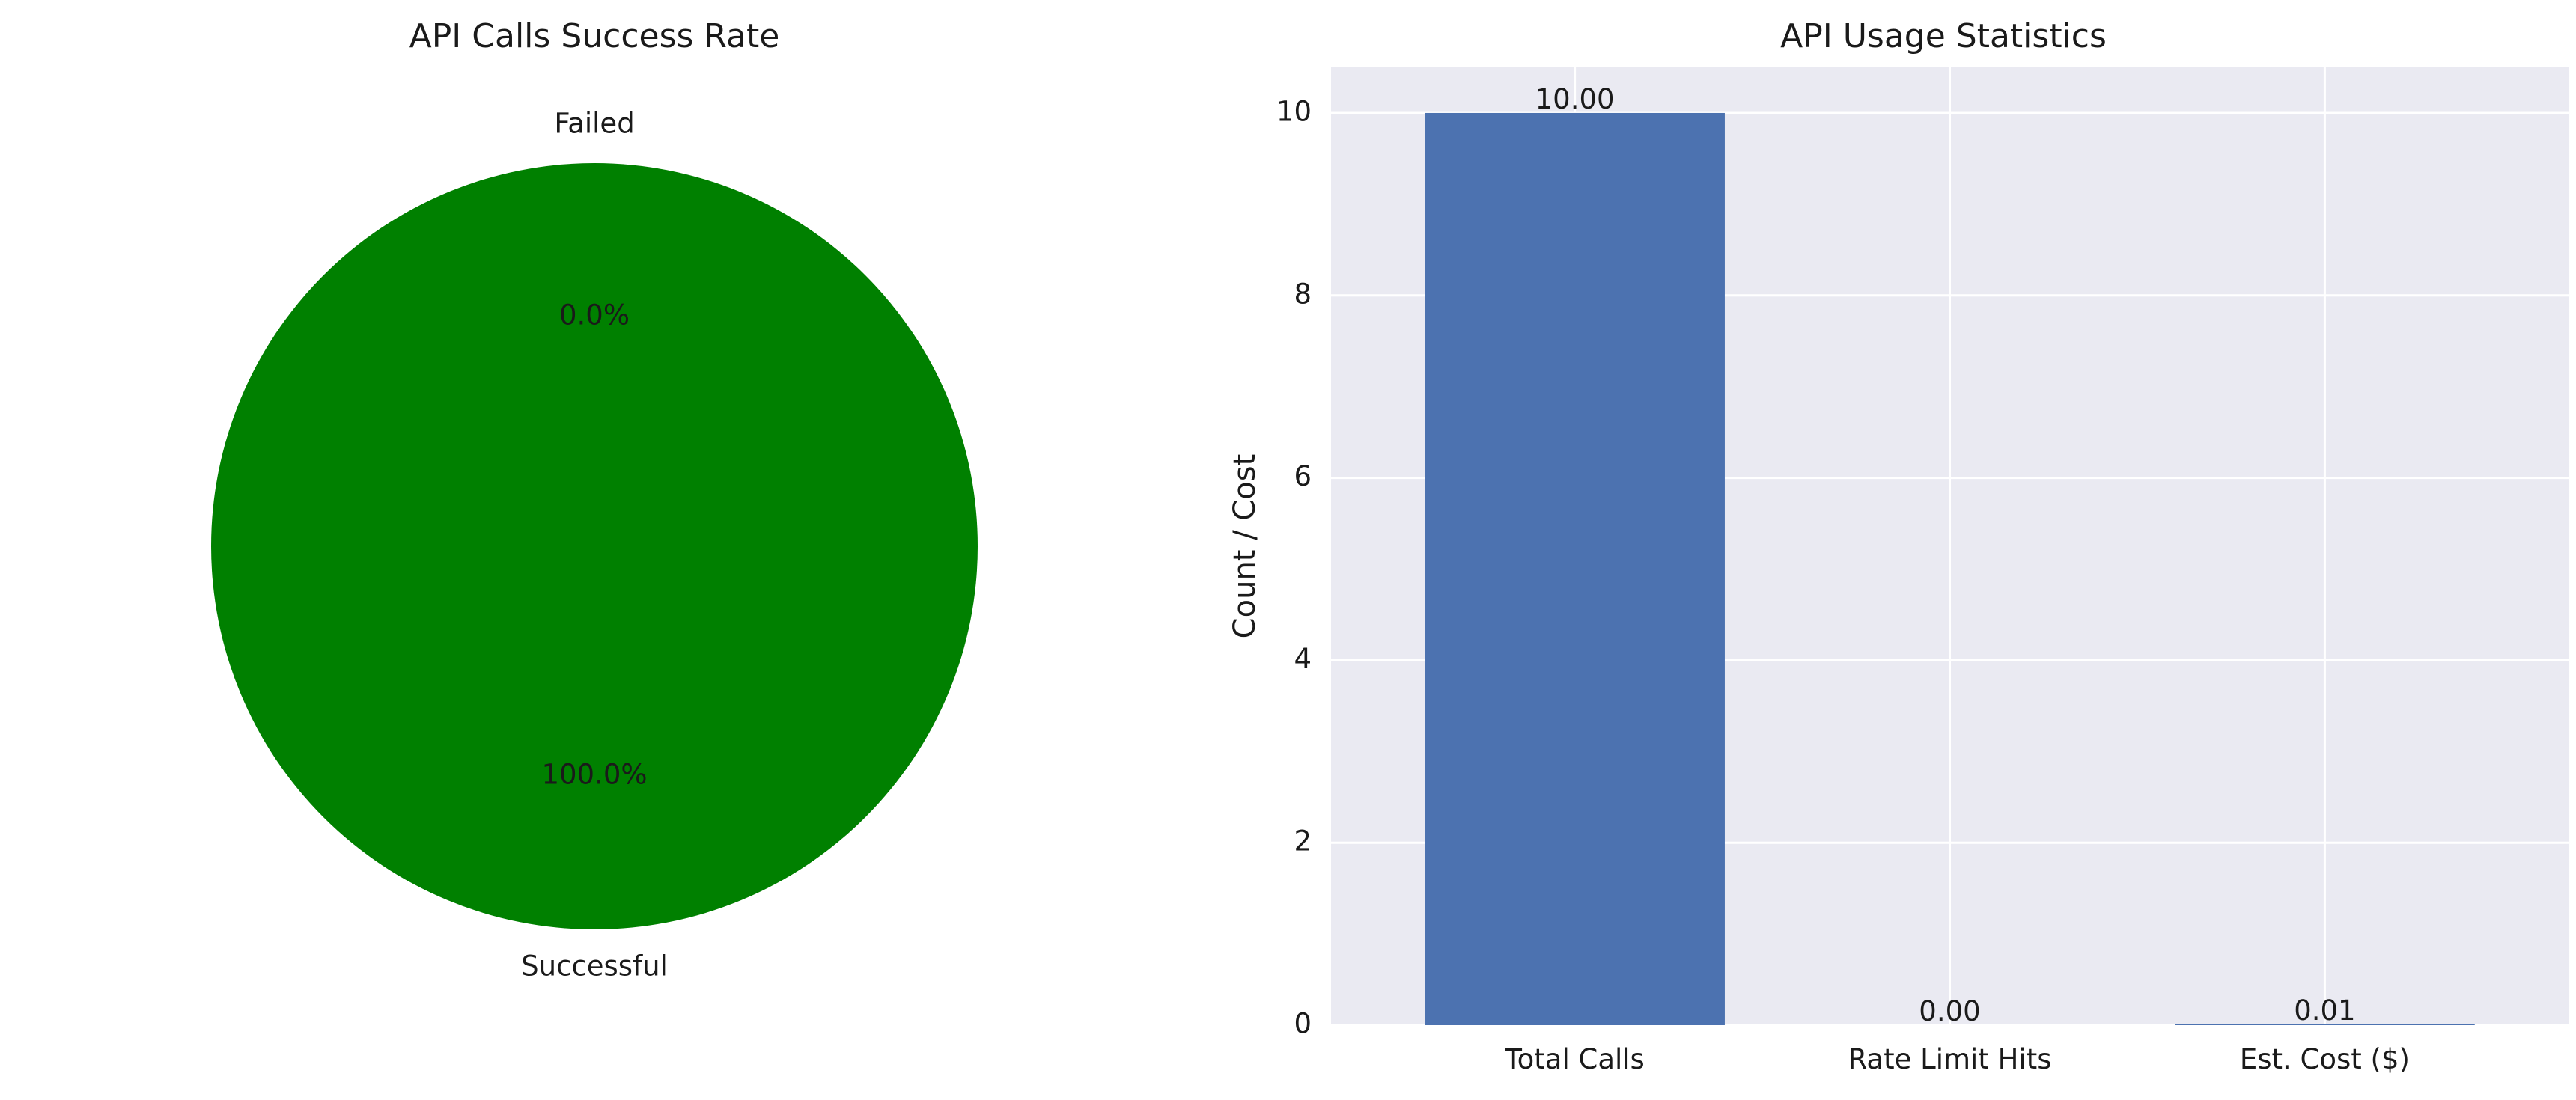 This screenshot has height=1100, width=2576. What do you see at coordinates (594, 775) in the screenshot?
I see `pie-pct-label-successful: 100.0%` at bounding box center [594, 775].